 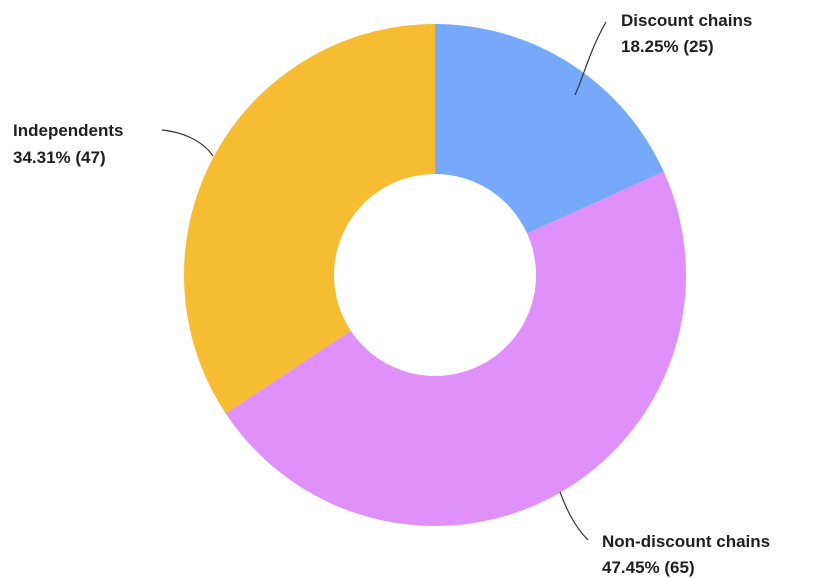 What do you see at coordinates (574, 516) in the screenshot?
I see `leader-line-non-discount-chains` at bounding box center [574, 516].